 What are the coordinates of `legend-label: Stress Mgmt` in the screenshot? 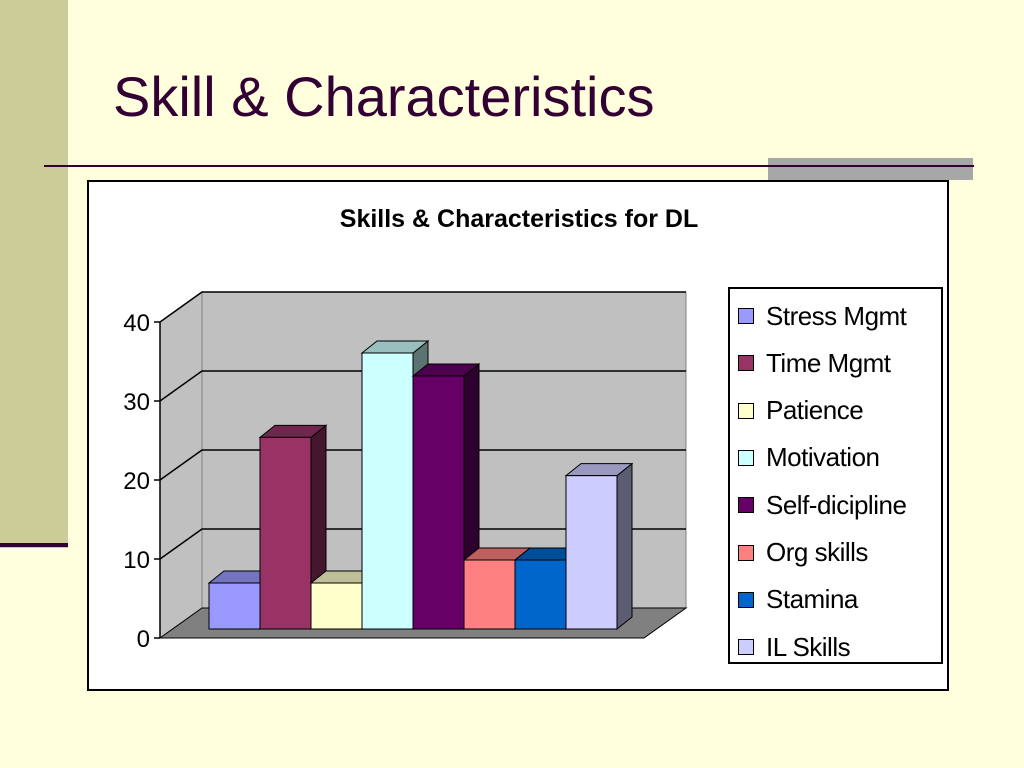 It's located at (836, 315).